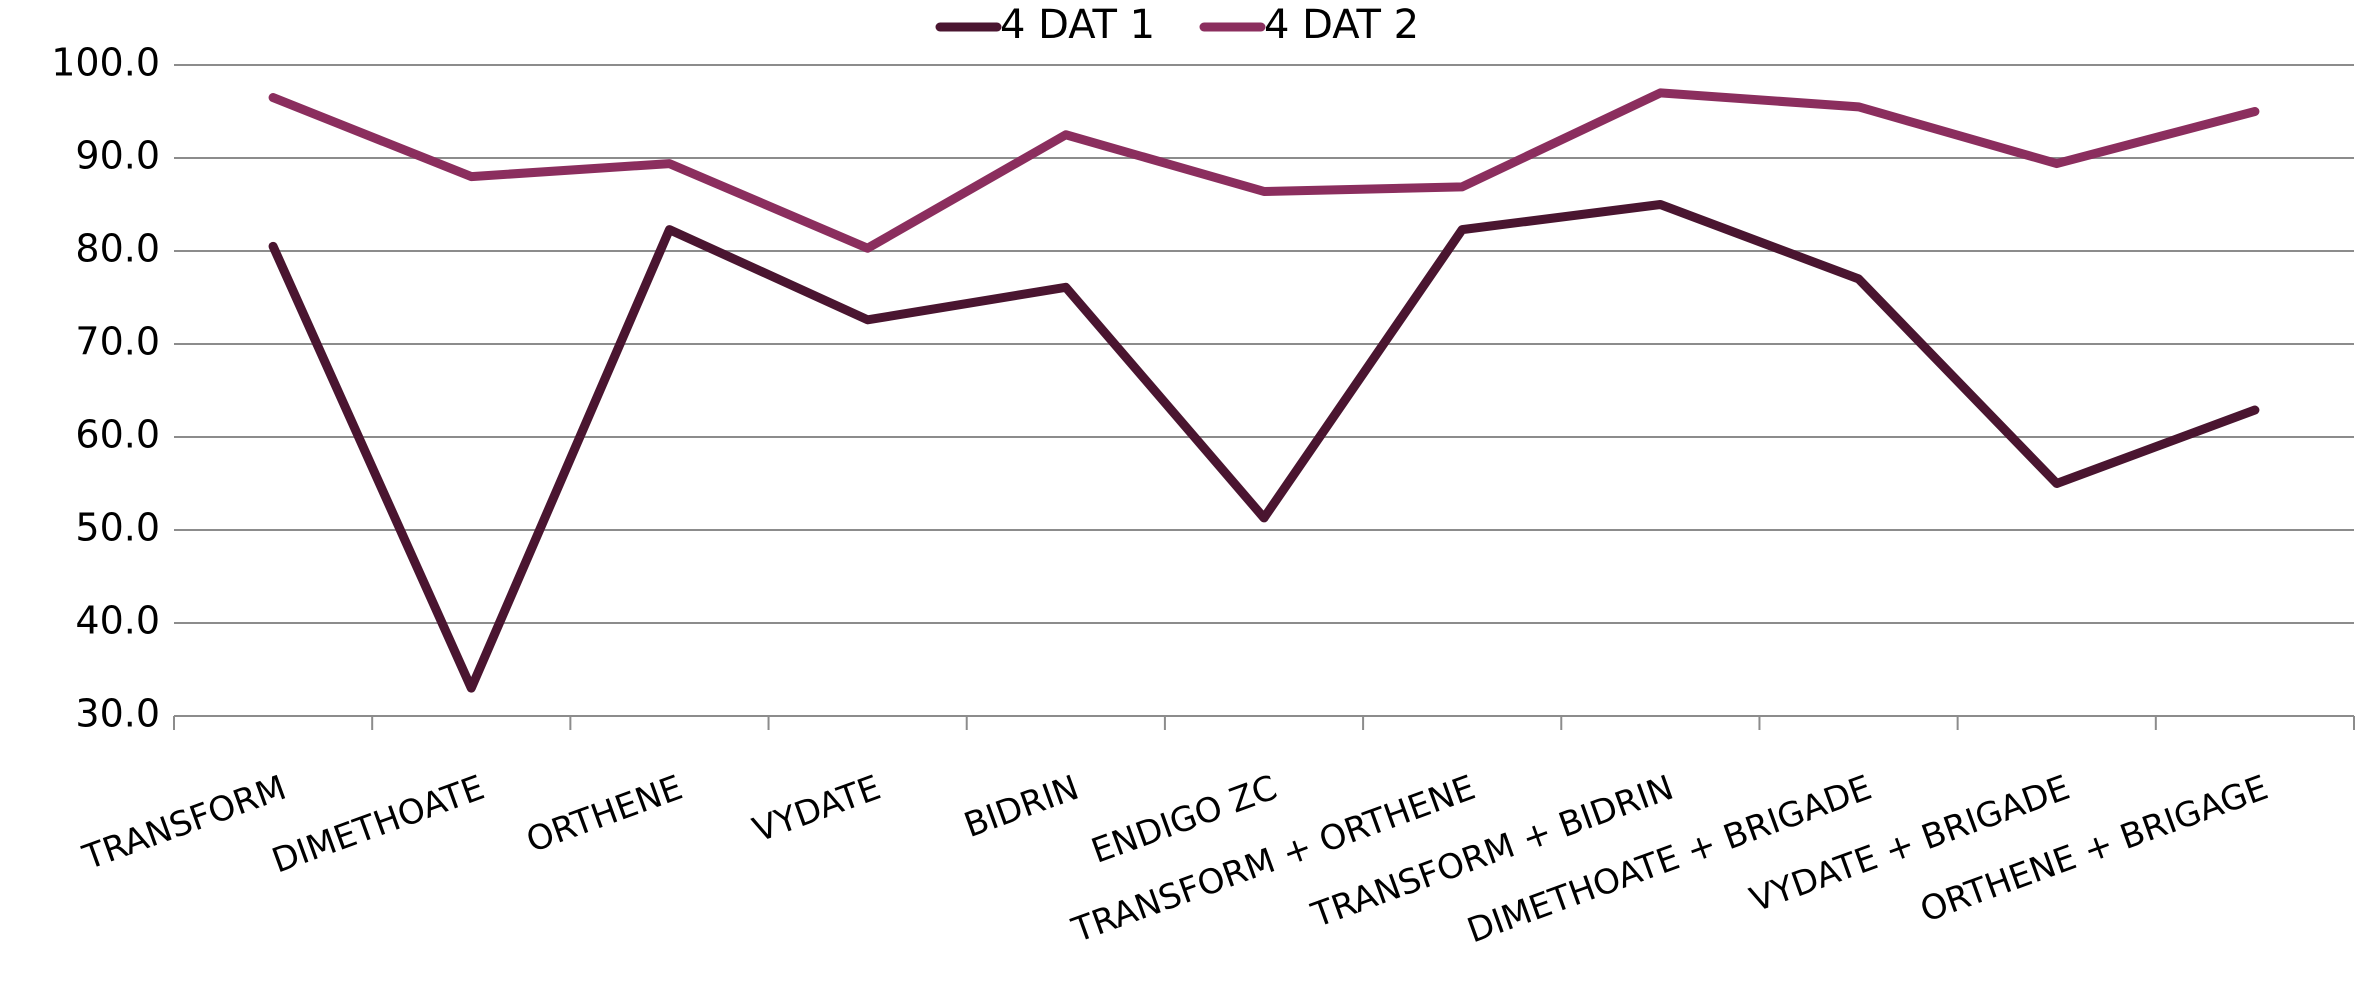  What do you see at coordinates (1021, 807) in the screenshot?
I see `x-tick-label: BIDRIN` at bounding box center [1021, 807].